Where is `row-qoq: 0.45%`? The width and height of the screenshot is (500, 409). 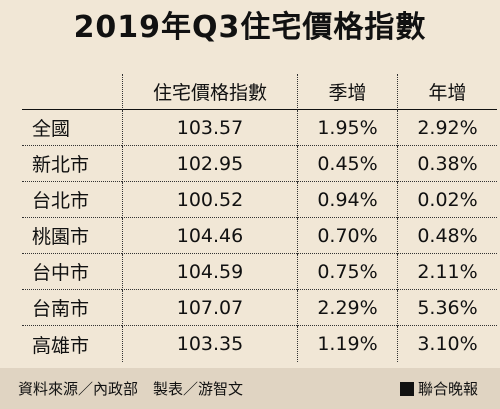 row-qoq: 0.45% is located at coordinates (347, 164).